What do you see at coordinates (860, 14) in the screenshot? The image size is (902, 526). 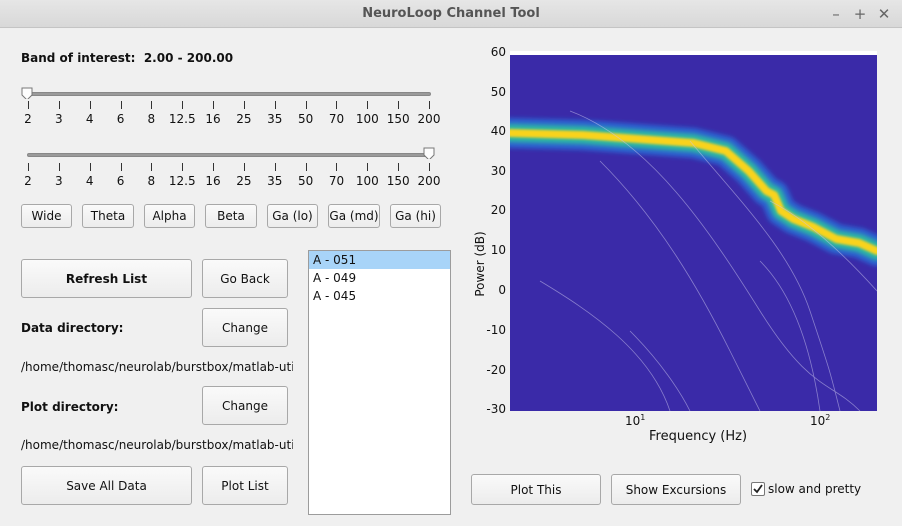 I see `maximize-icon: +` at bounding box center [860, 14].